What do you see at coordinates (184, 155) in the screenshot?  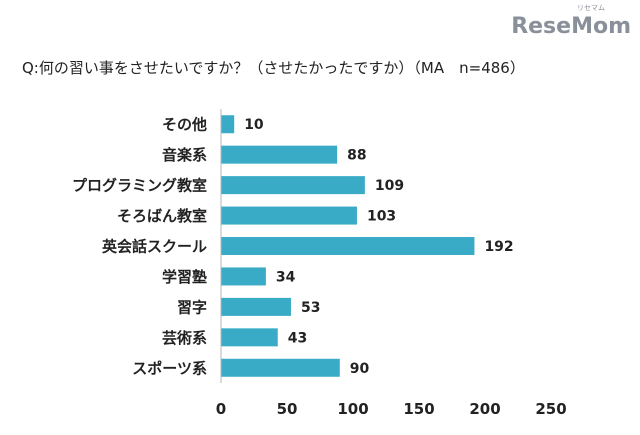 I see `category-label: 音楽系` at bounding box center [184, 155].